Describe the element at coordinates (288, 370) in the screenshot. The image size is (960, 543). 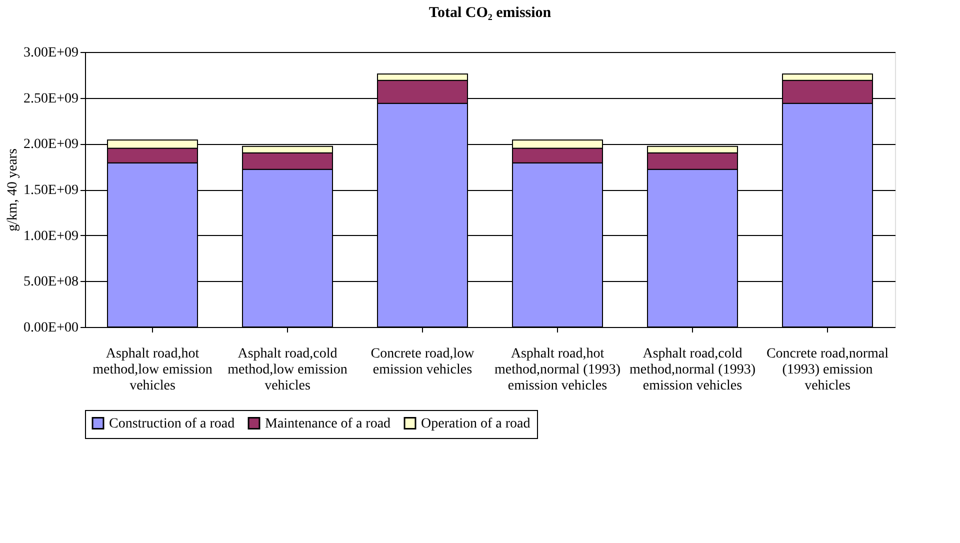
I see `x-tick-label: Asphalt road,cold method,low emission vehicles` at that location.